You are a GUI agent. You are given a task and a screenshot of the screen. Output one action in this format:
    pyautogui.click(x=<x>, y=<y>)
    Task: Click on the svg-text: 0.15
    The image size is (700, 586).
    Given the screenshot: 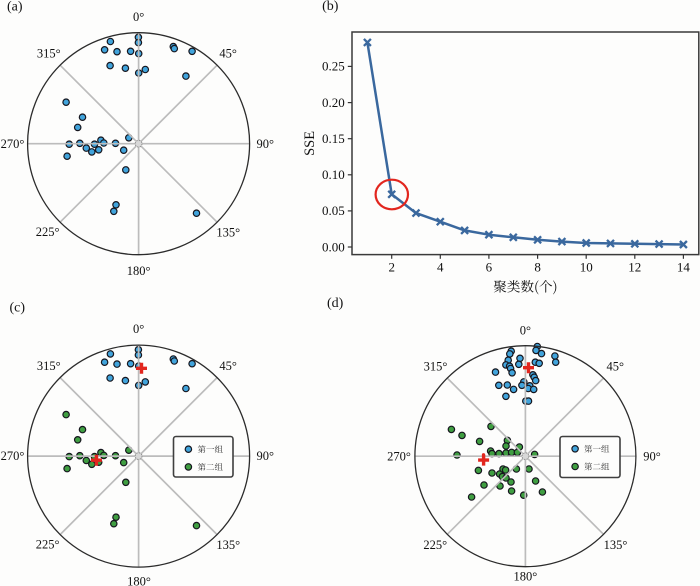 What is the action you would take?
    pyautogui.click(x=333, y=138)
    